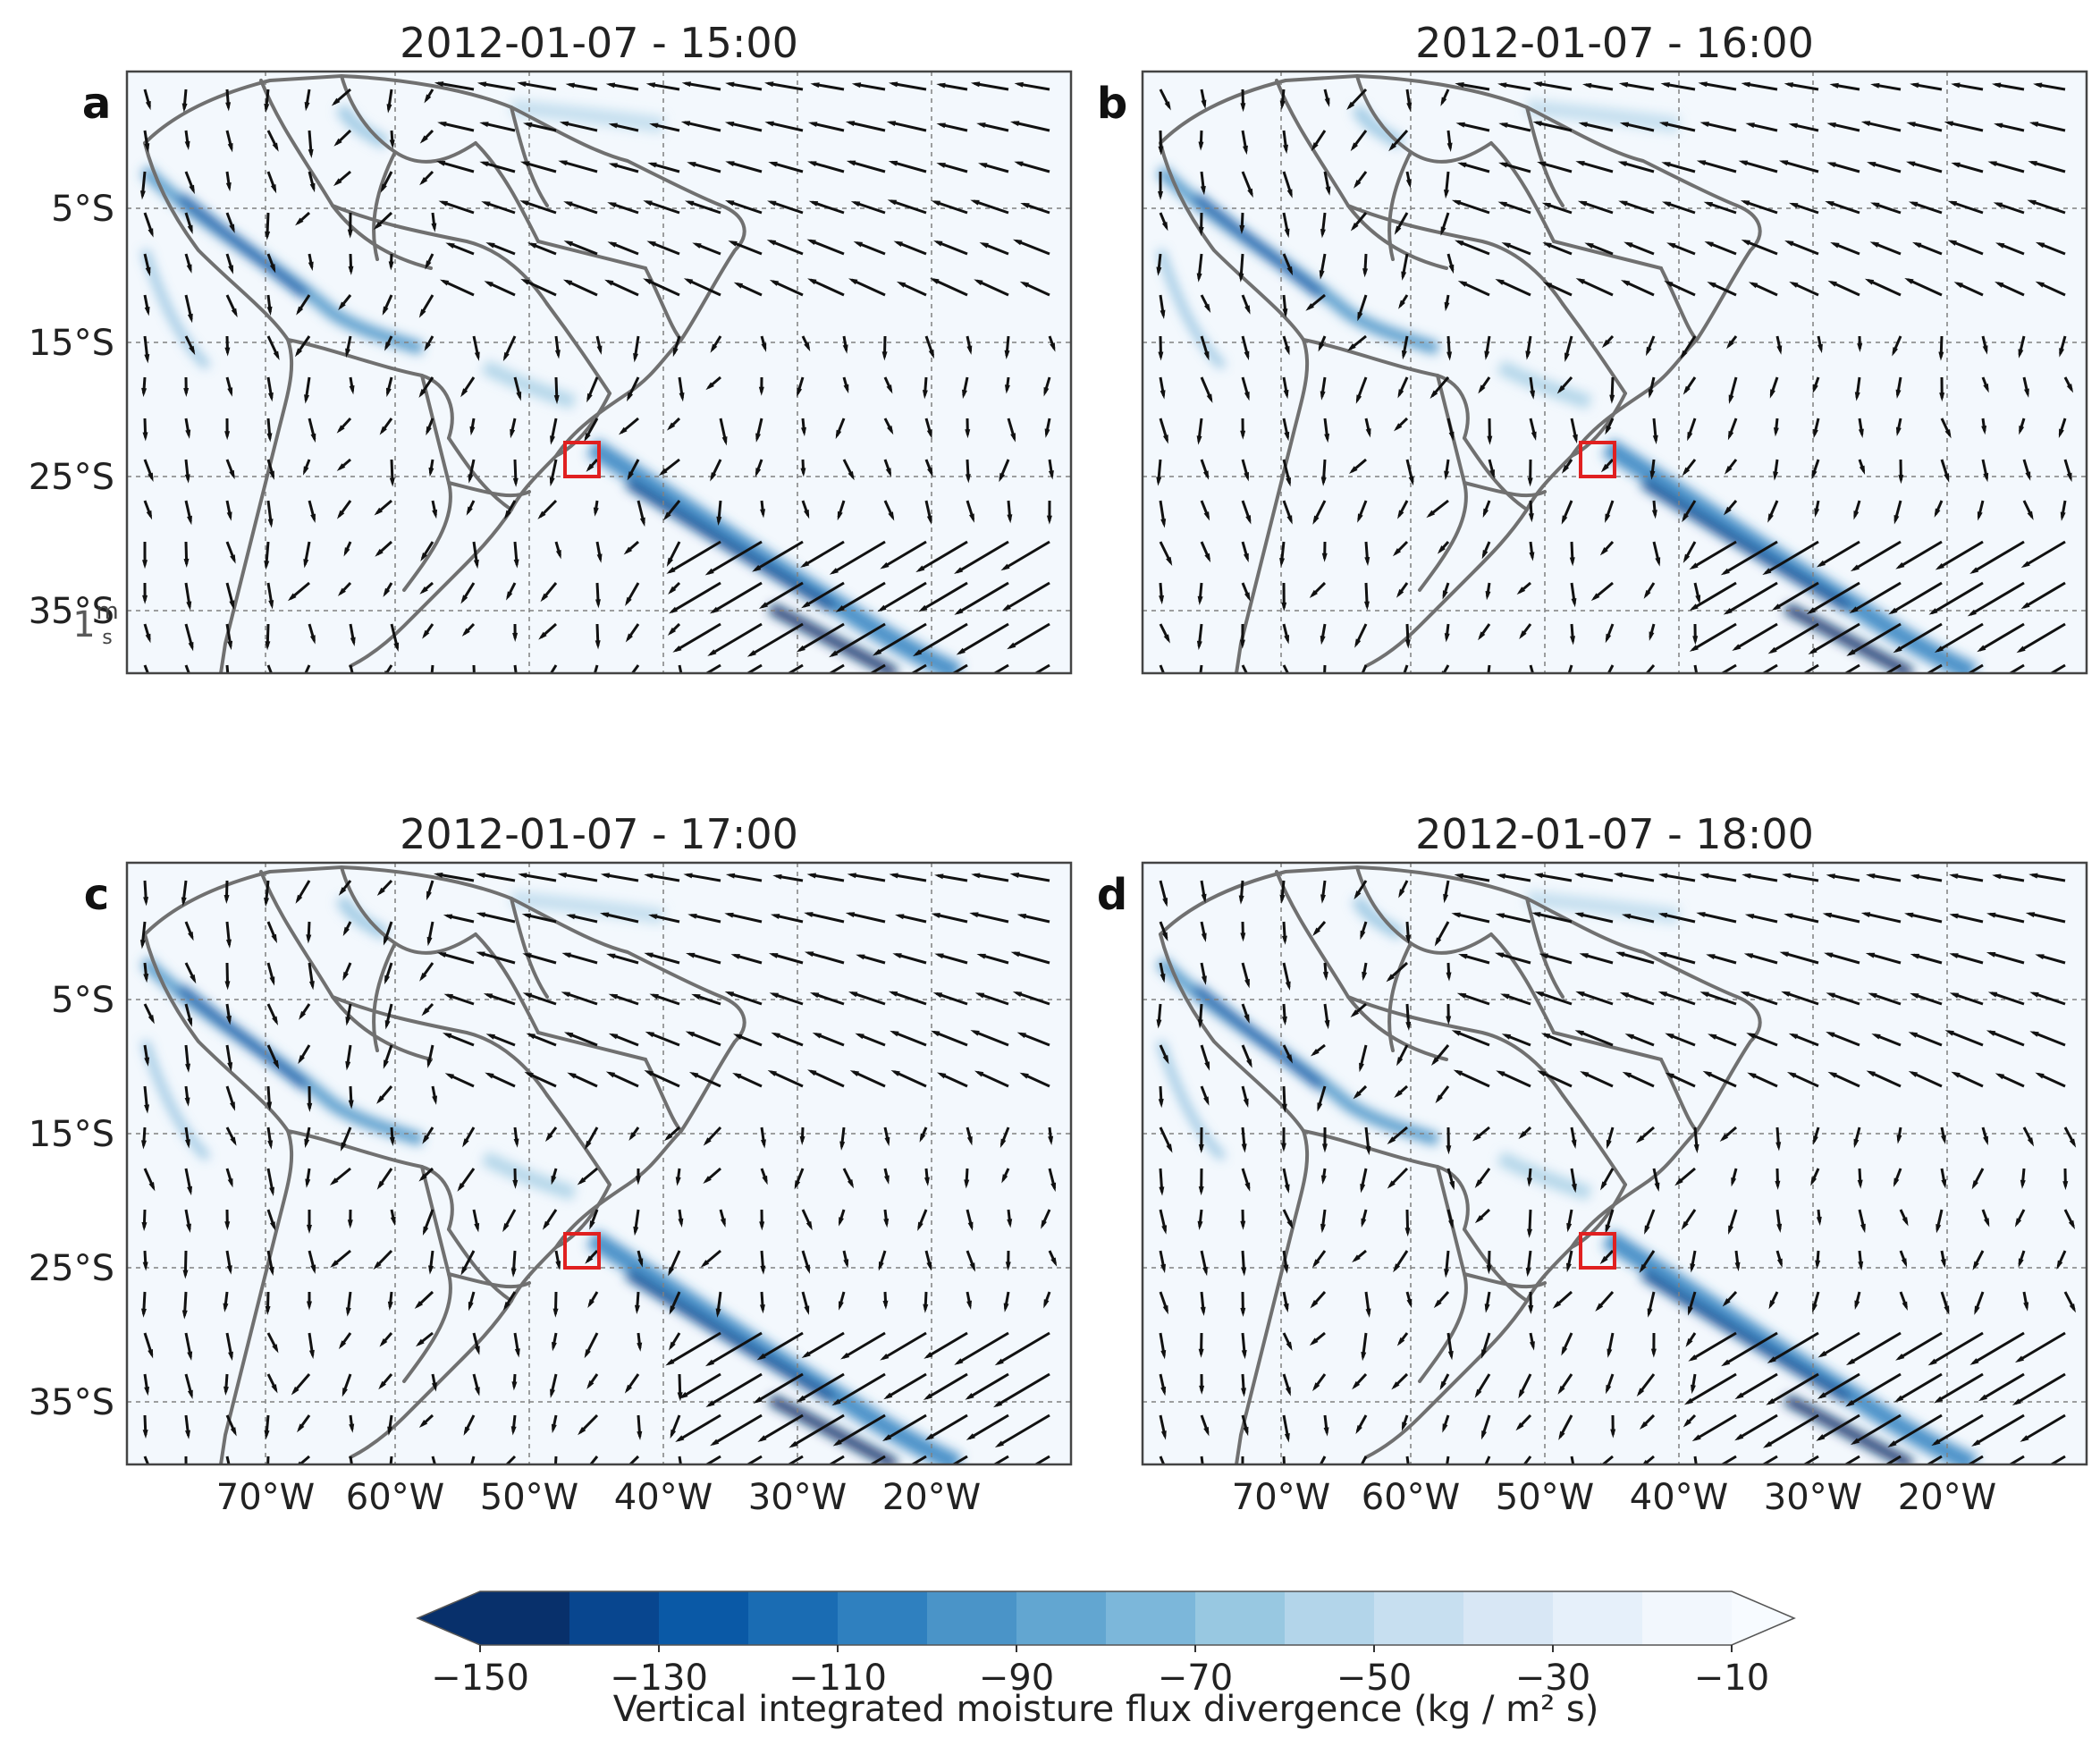 The width and height of the screenshot is (2100, 1755). Describe the element at coordinates (1731, 1678) in the screenshot. I see `colorbar-tick-label: −10` at that location.